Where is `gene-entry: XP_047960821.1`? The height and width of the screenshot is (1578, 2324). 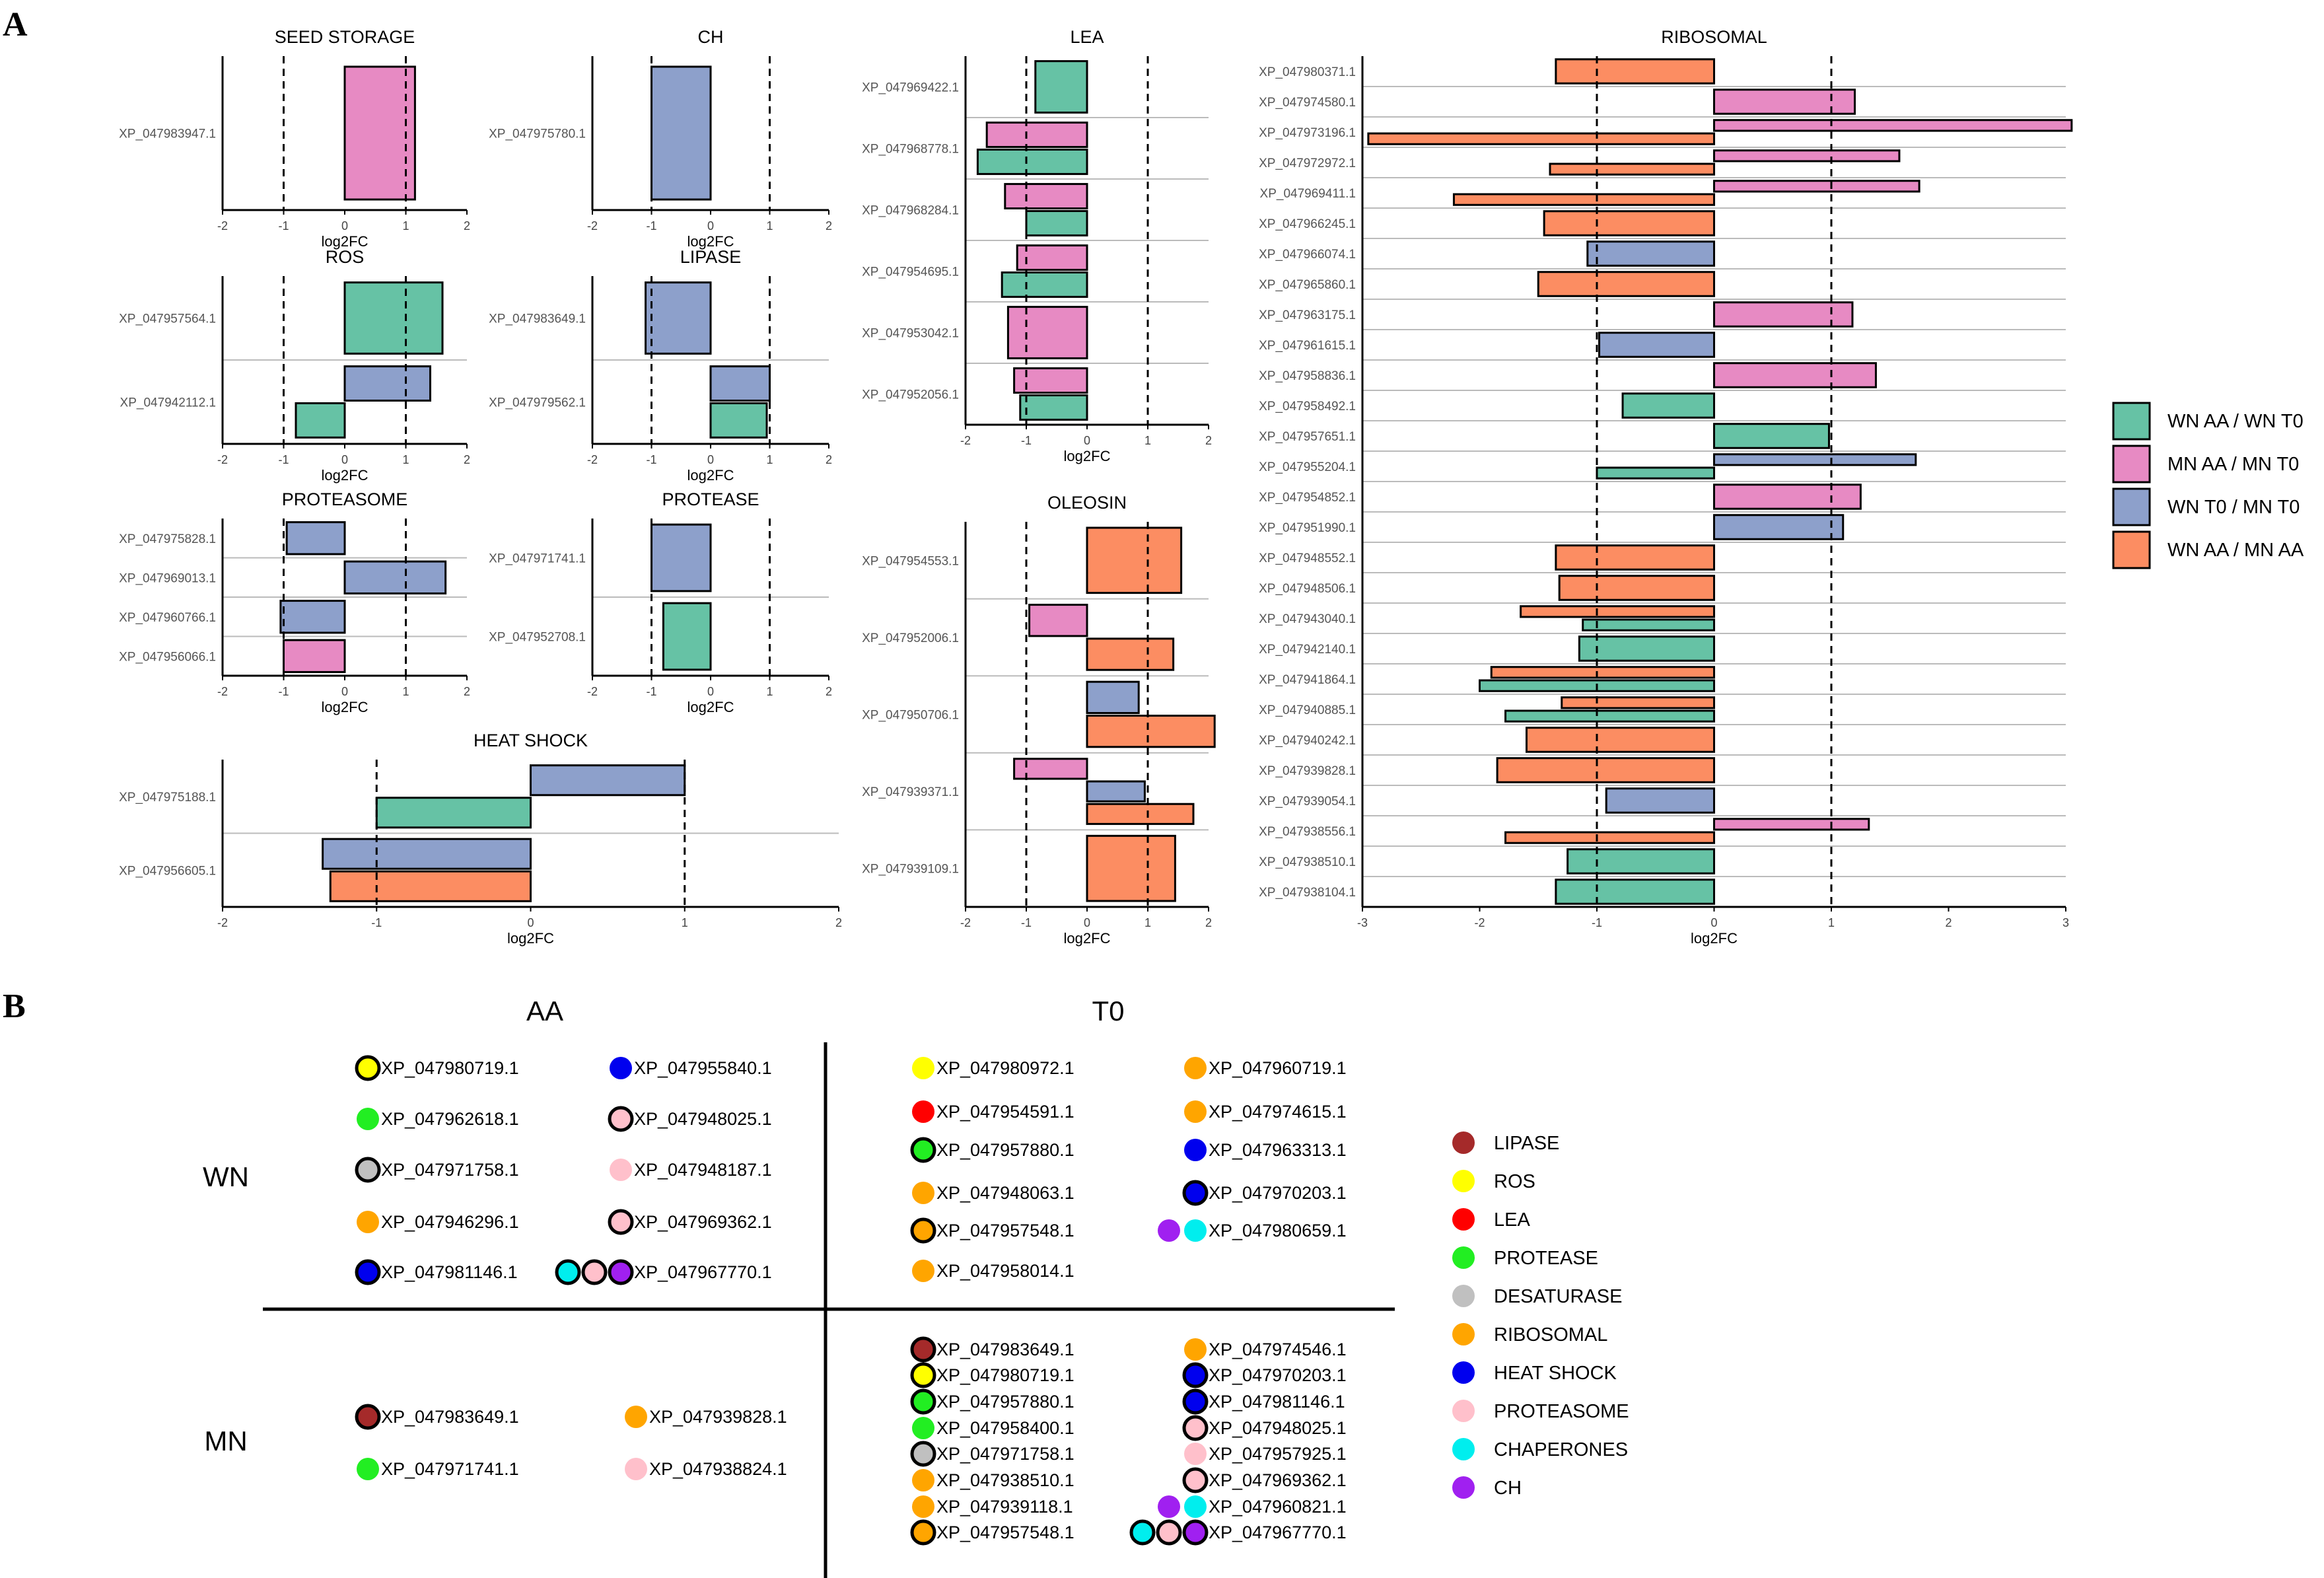
gene-entry: XP_047960821.1 is located at coordinates (1252, 1506).